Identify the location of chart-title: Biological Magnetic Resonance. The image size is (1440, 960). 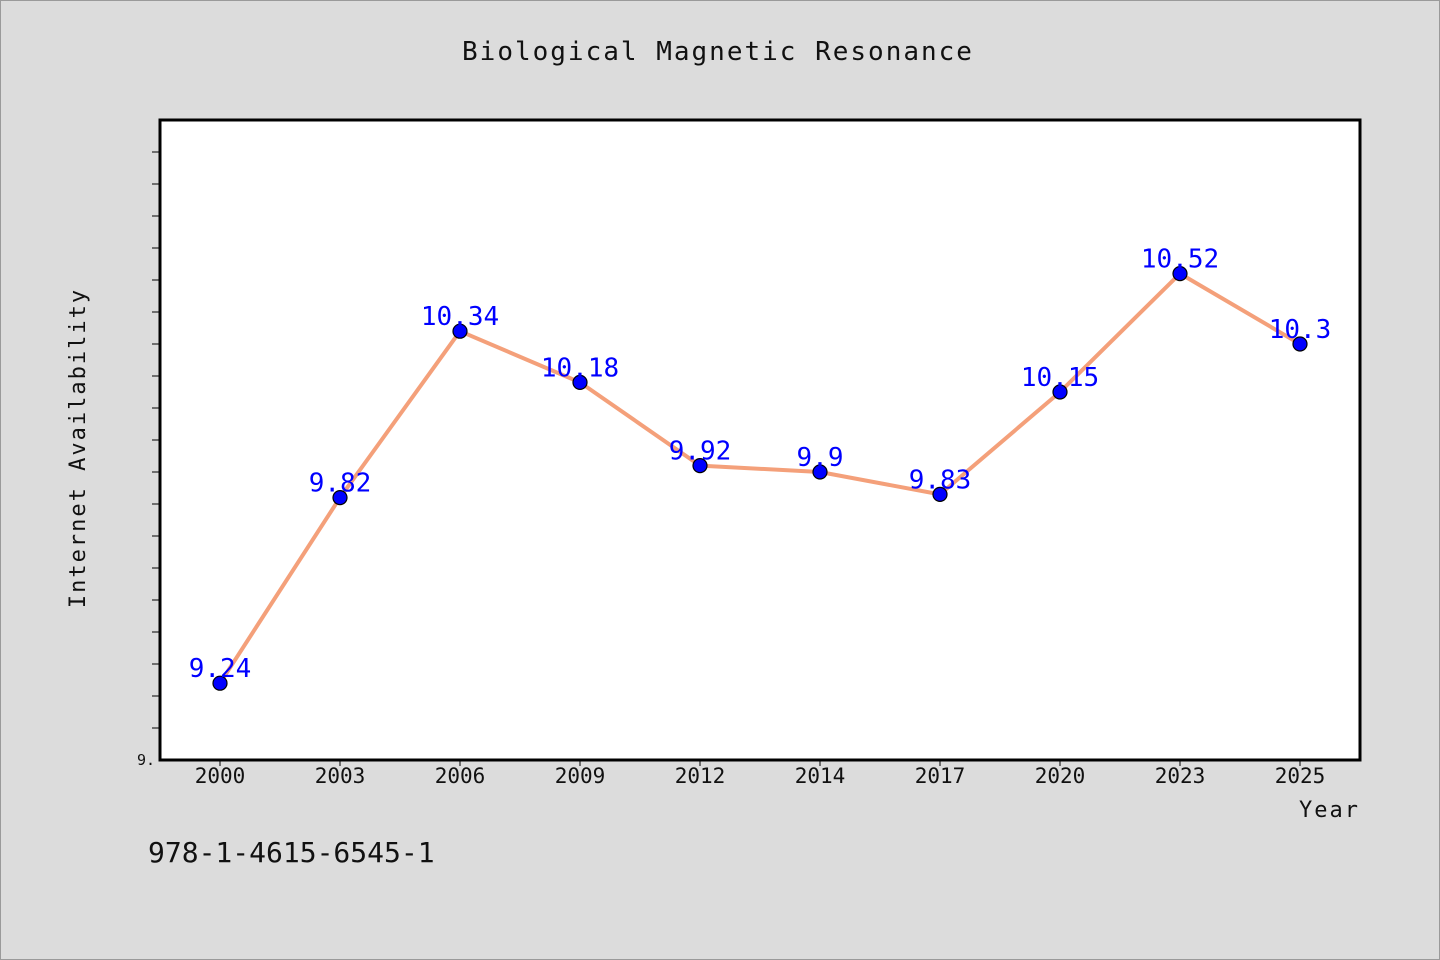
(718, 52).